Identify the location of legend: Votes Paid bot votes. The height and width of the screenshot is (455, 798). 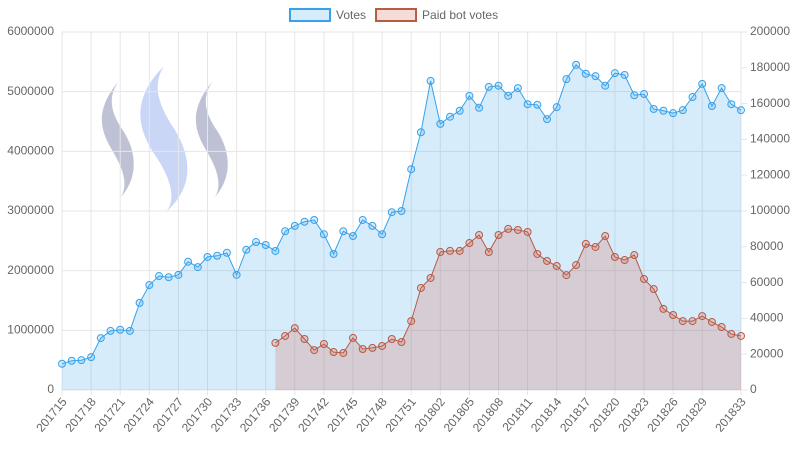
(393, 15).